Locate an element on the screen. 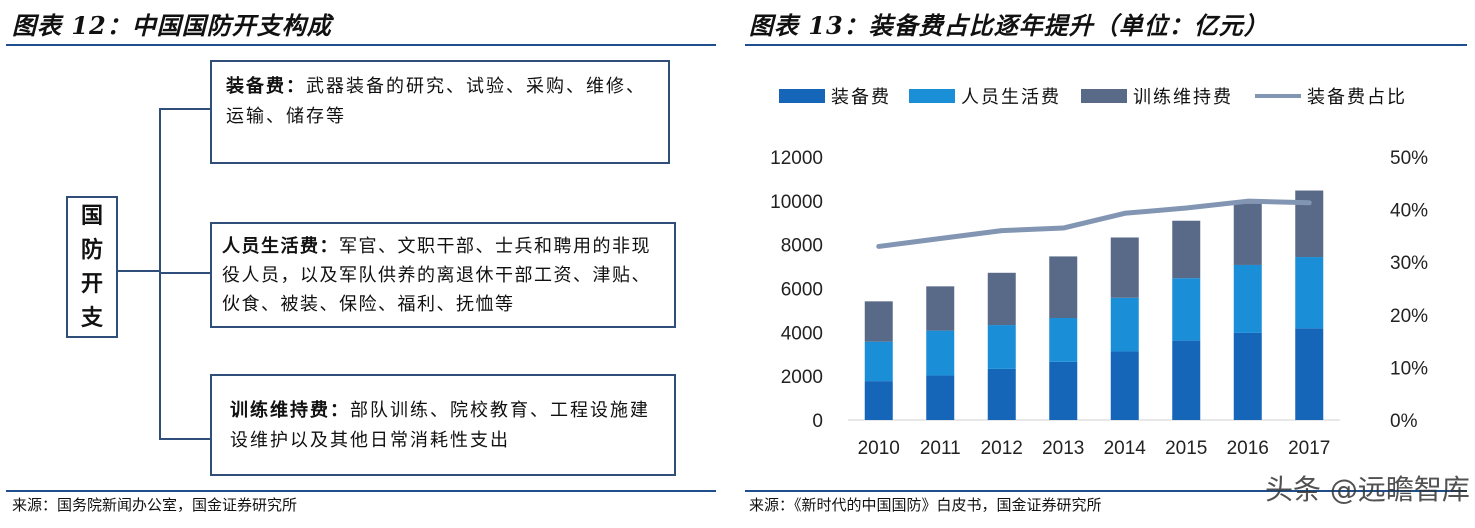 This screenshot has height=528, width=1475. y2-tick-label: 10% is located at coordinates (1409, 368).